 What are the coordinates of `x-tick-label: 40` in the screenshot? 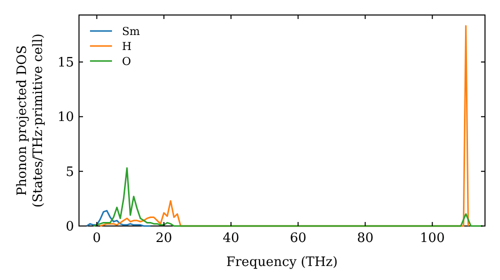 It's located at (231, 238).